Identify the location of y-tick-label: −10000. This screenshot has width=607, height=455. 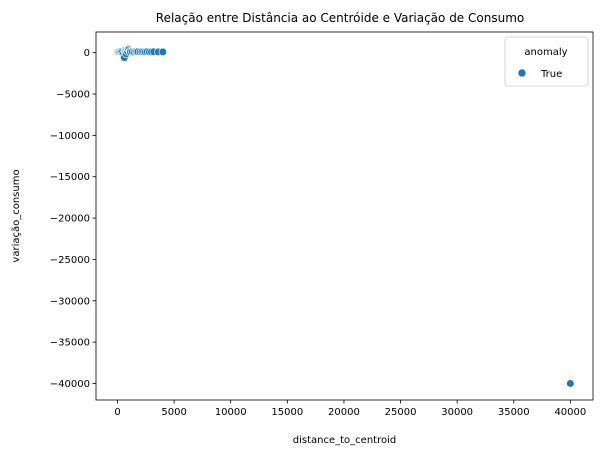
(70, 136).